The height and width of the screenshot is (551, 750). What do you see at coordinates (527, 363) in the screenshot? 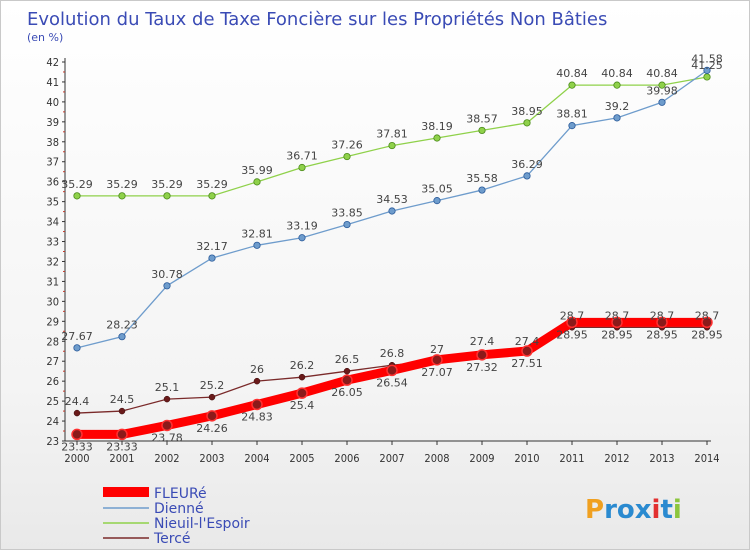
I see `data-label: 27.51` at bounding box center [527, 363].